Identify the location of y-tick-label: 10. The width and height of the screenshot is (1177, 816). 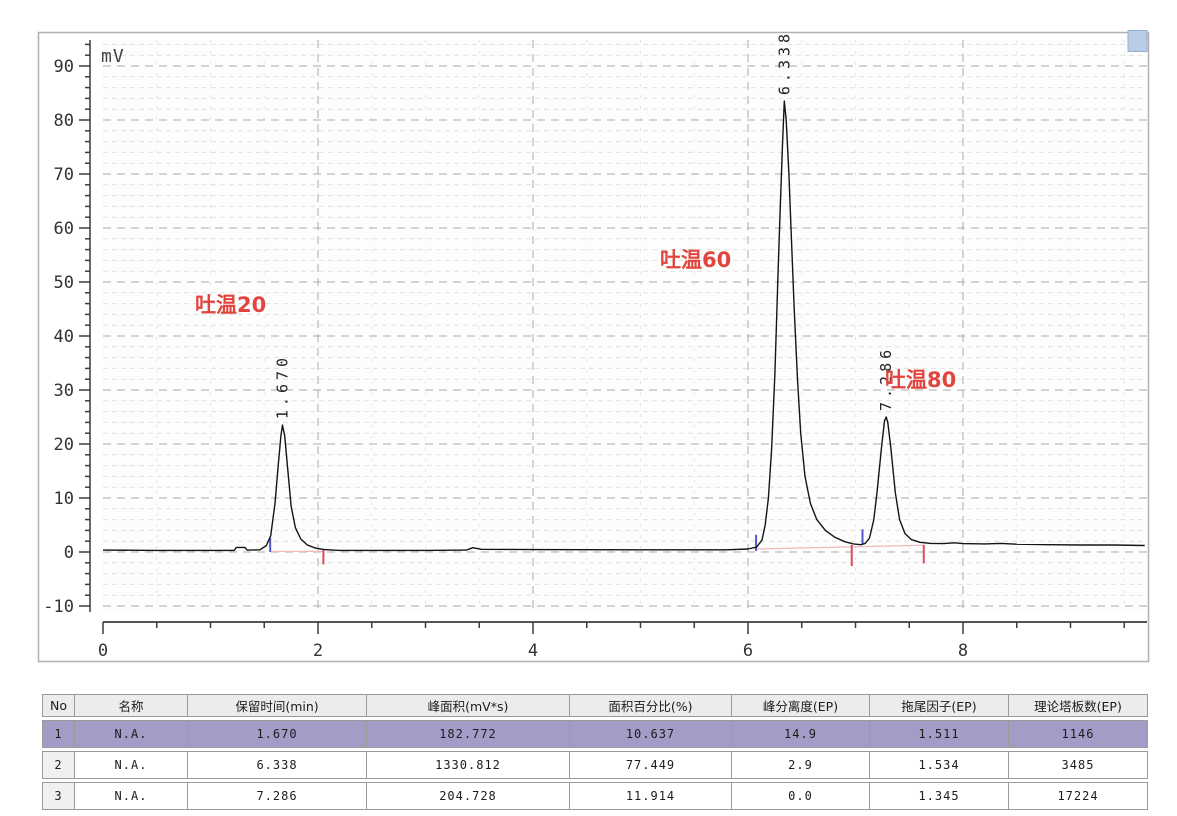
(64, 499).